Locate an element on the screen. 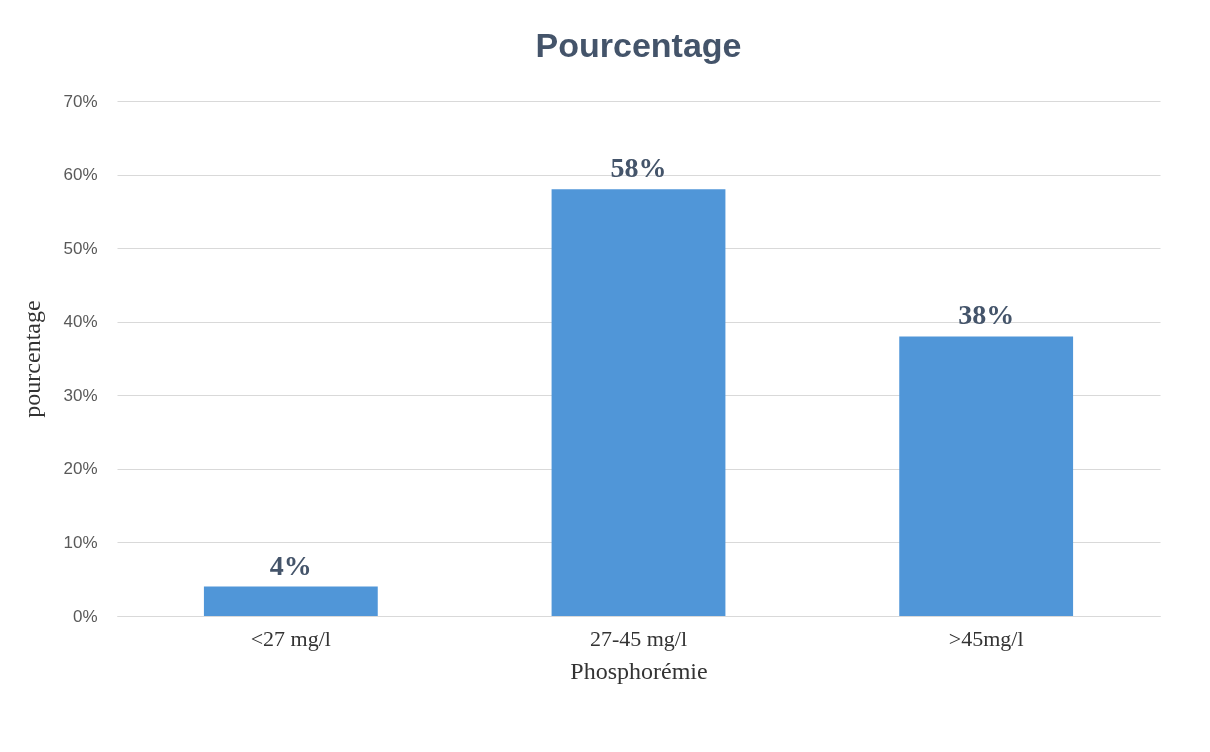 This screenshot has width=1210, height=752. y-tick-label: 60% is located at coordinates (80, 175).